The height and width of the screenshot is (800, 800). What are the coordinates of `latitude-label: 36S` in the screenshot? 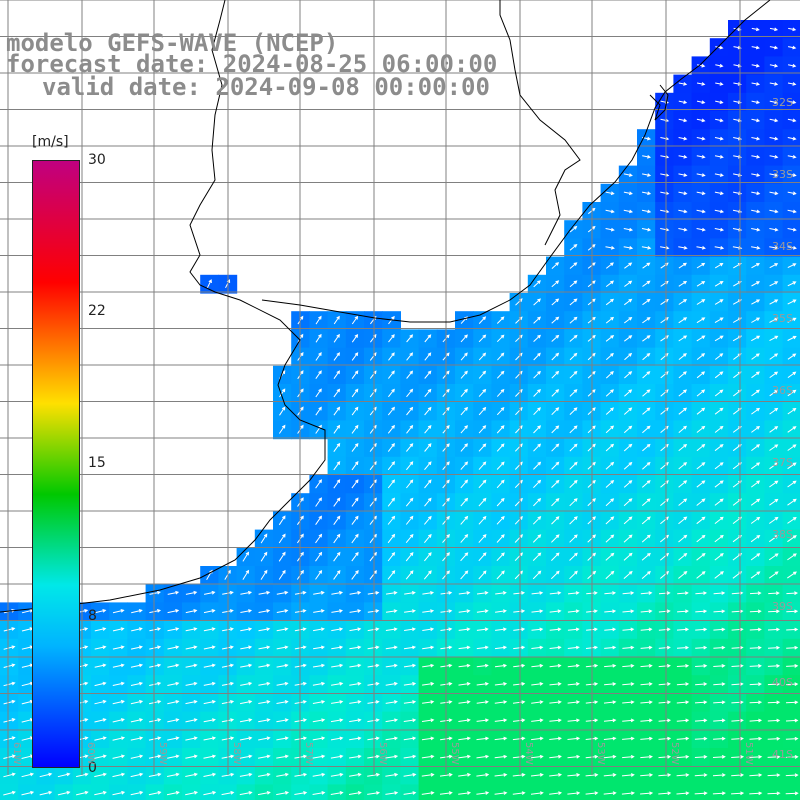 It's located at (782, 390).